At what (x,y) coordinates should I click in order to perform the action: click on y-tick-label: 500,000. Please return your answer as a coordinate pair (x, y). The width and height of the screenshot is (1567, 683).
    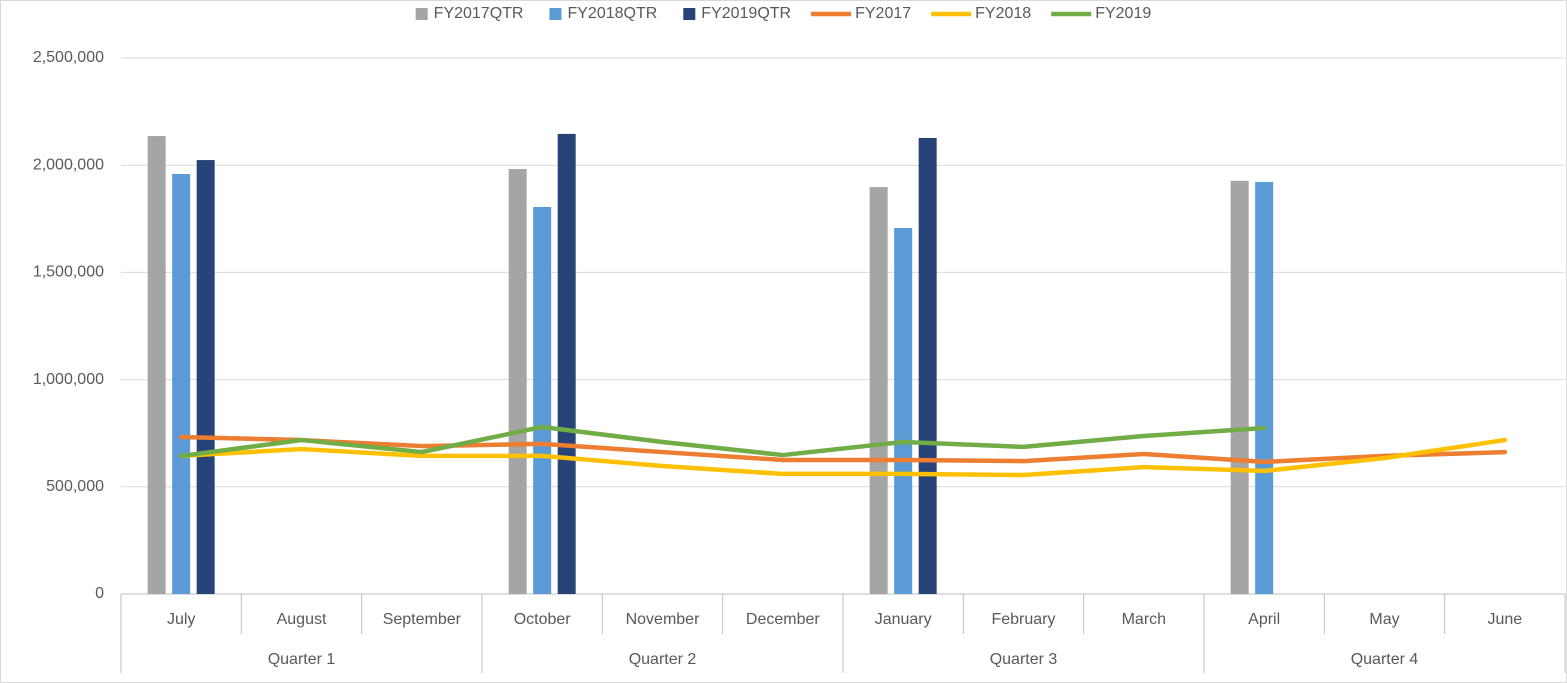
    Looking at the image, I should click on (75, 486).